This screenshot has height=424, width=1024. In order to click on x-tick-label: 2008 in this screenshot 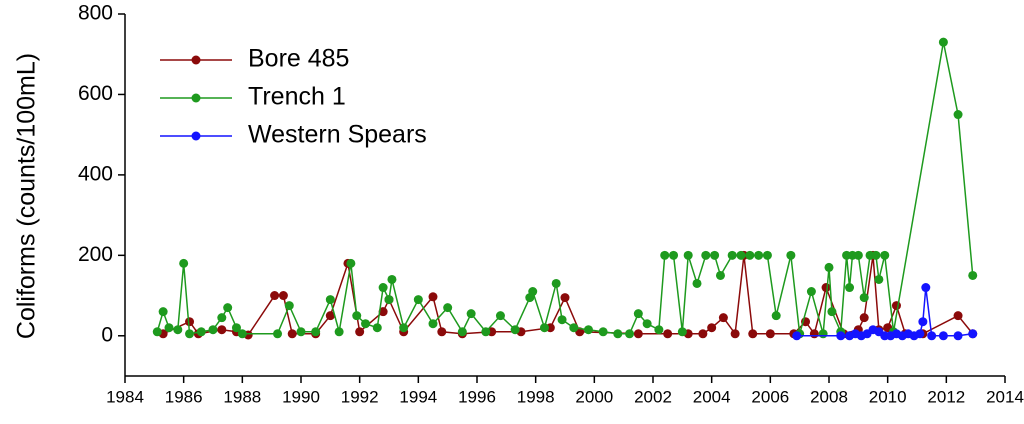, I will do `click(829, 396)`.